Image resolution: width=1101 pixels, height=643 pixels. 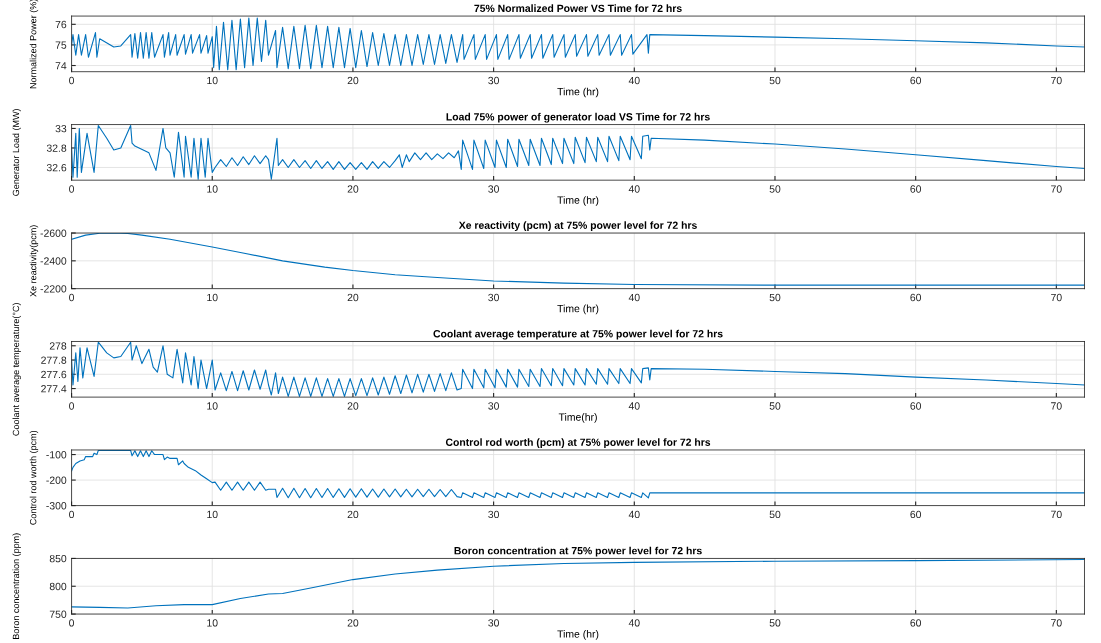 What do you see at coordinates (53, 289) in the screenshot?
I see `y-tick-label: -2200` at bounding box center [53, 289].